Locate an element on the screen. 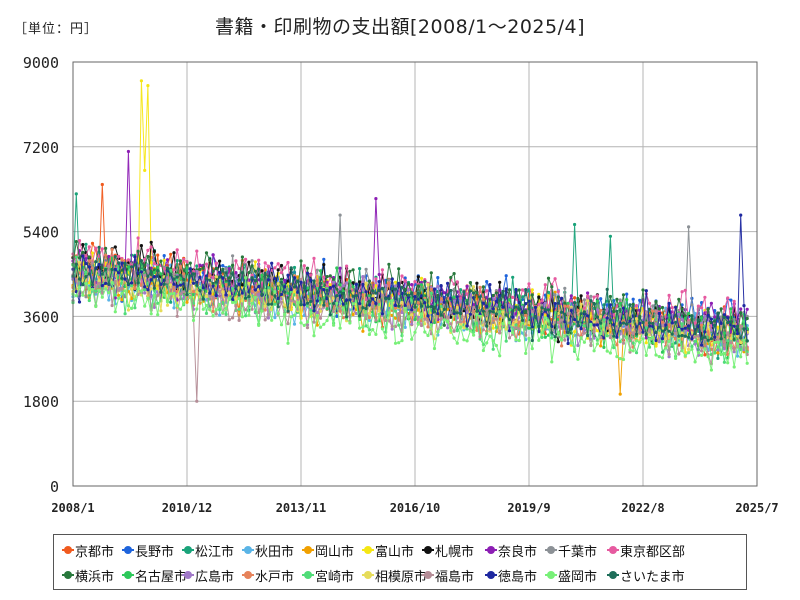 This screenshot has height=600, width=800. y-tick-label: 9000 is located at coordinates (41, 63).